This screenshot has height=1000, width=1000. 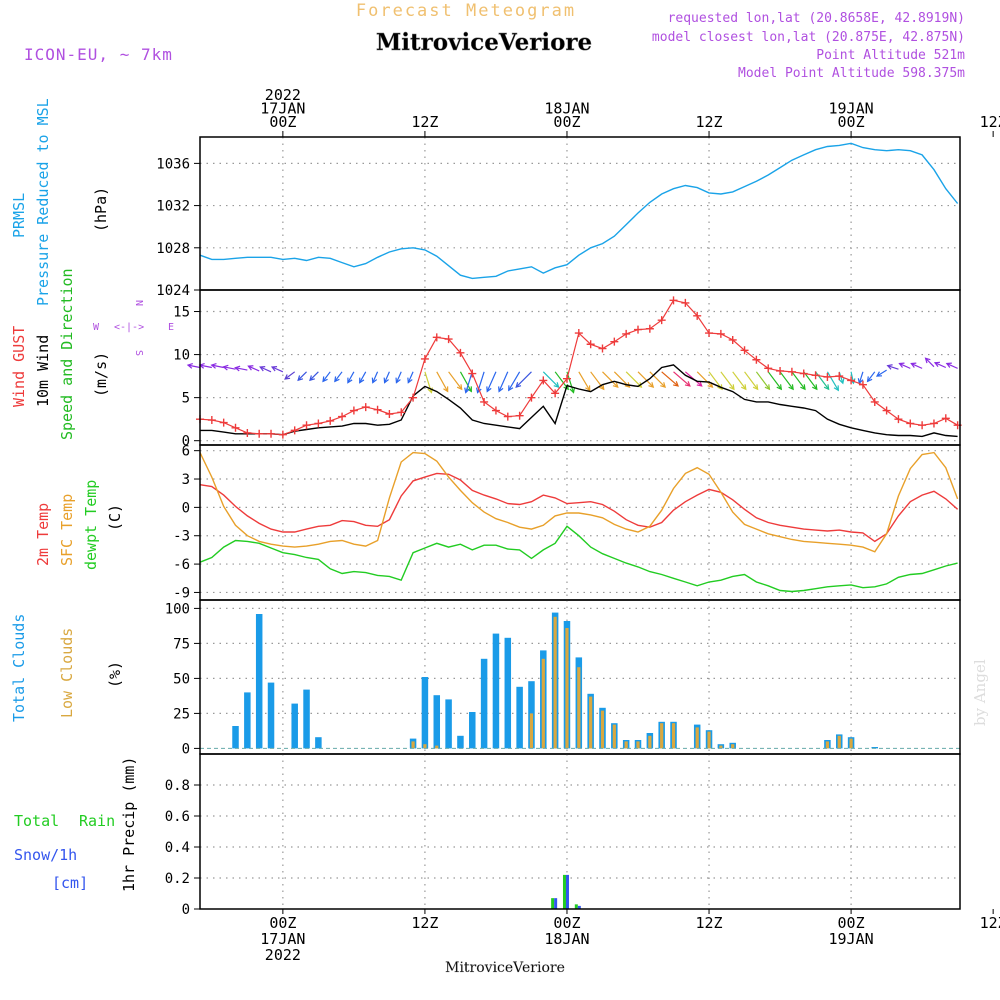 I want to click on pressure-ytick-label: 1024, so click(x=173, y=291).